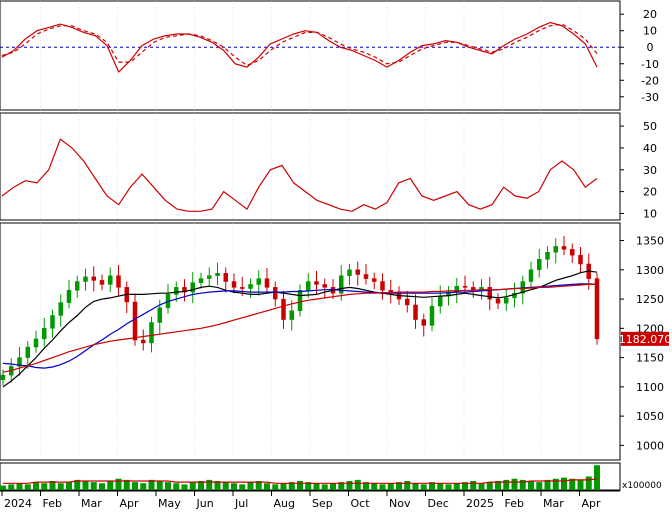 This screenshot has width=672, height=513. Describe the element at coordinates (91, 503) in the screenshot. I see `x-tick-label: Mar` at that location.